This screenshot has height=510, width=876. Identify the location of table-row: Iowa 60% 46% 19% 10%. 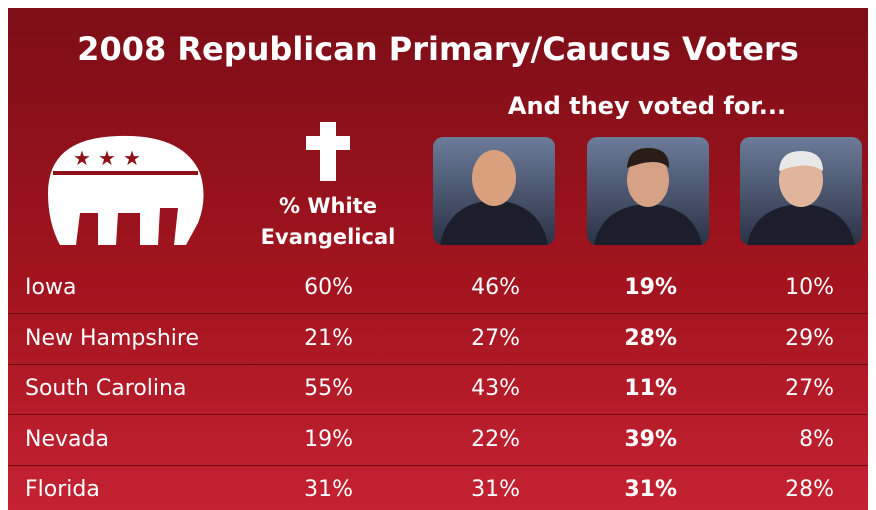
(438, 288).